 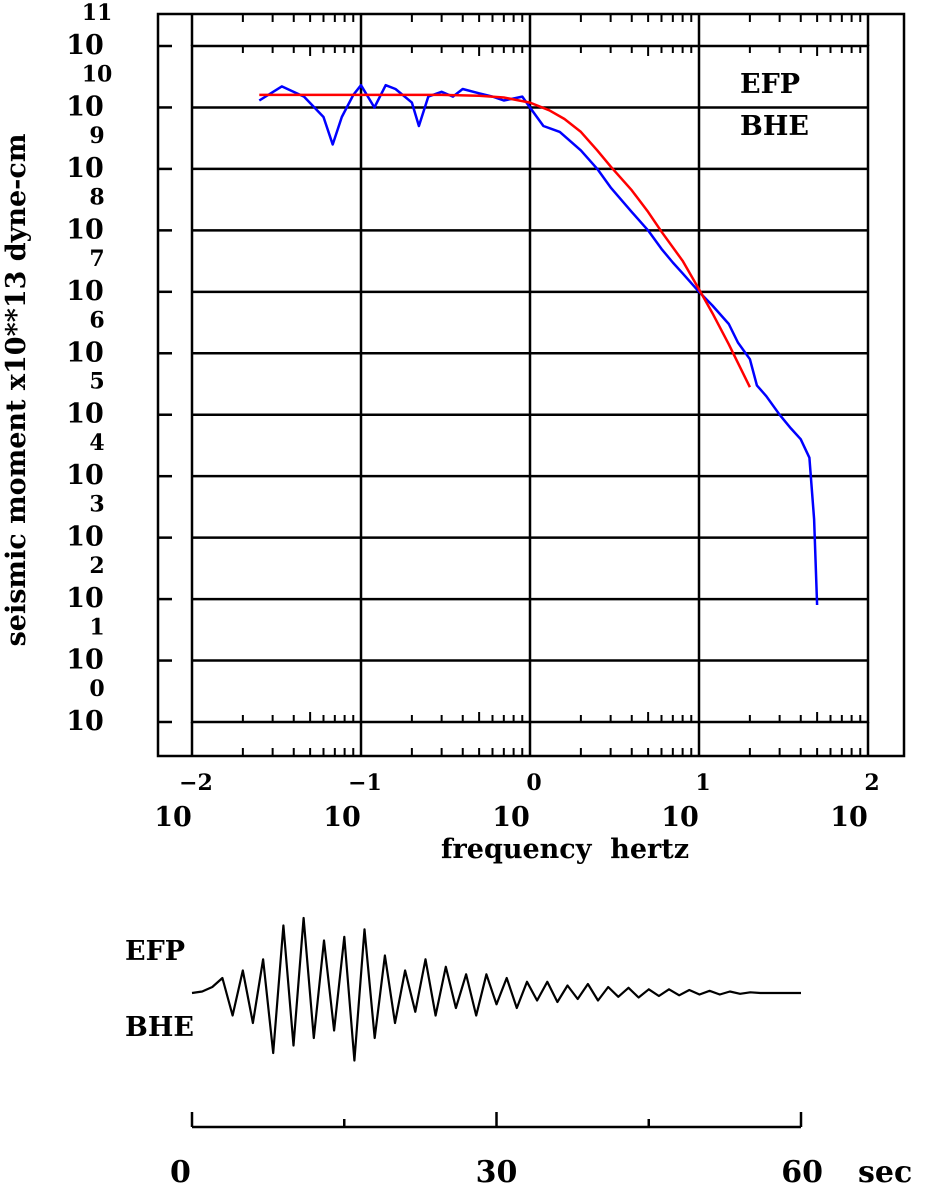 What do you see at coordinates (96, 259) in the screenshot?
I see `y-tick-label-exponent: 7` at bounding box center [96, 259].